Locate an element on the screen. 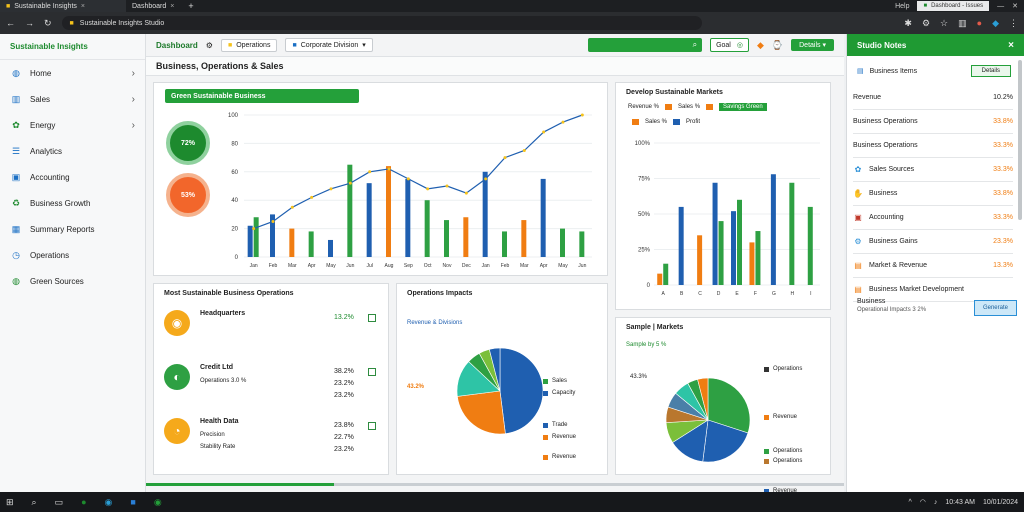 The image size is (1024, 512). forward-icon: → is located at coordinates (29, 23).